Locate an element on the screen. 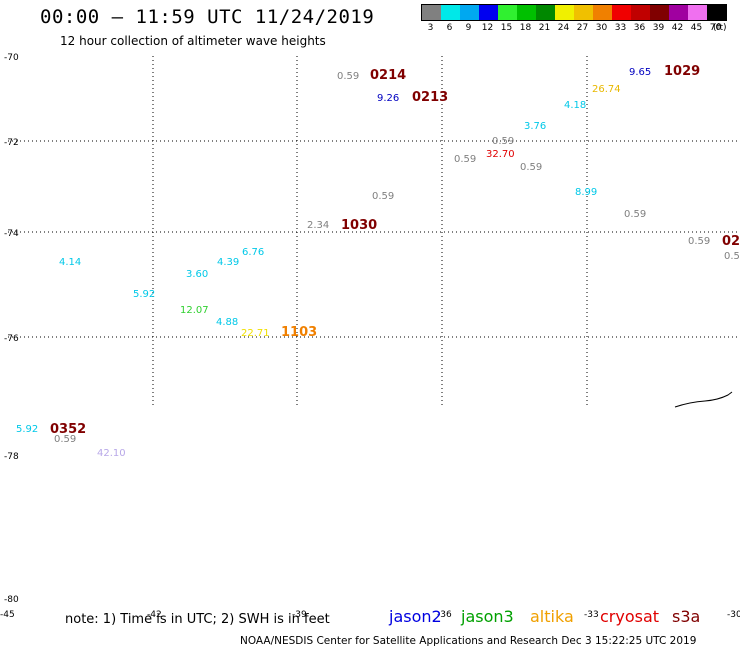 Image resolution: width=740 pixels, height=650 pixels. legend-label: 24 is located at coordinates (563, 28).